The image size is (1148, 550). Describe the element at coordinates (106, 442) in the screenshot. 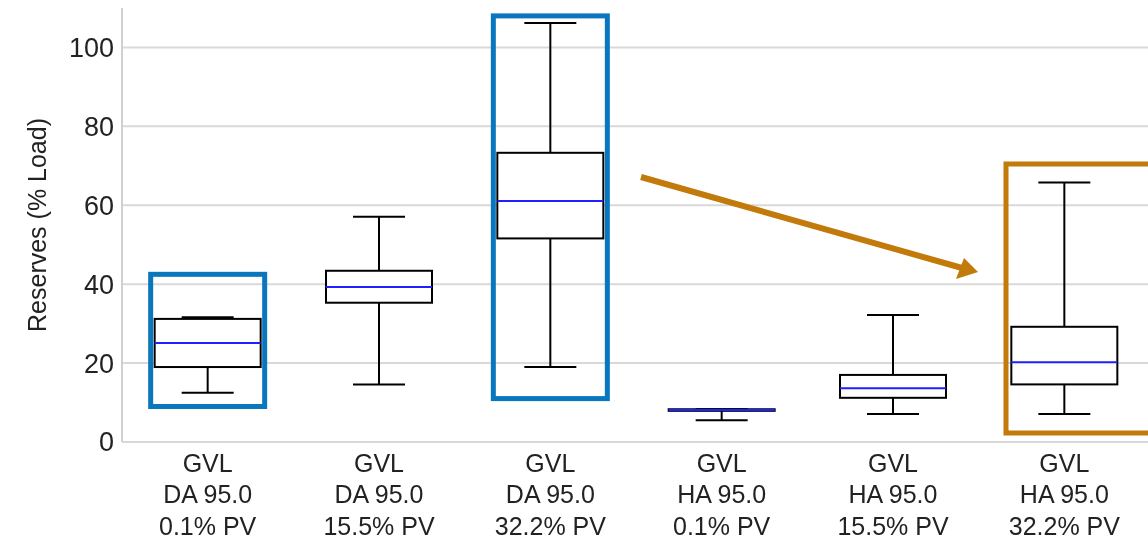

I see `y-tick-label: 0` at that location.